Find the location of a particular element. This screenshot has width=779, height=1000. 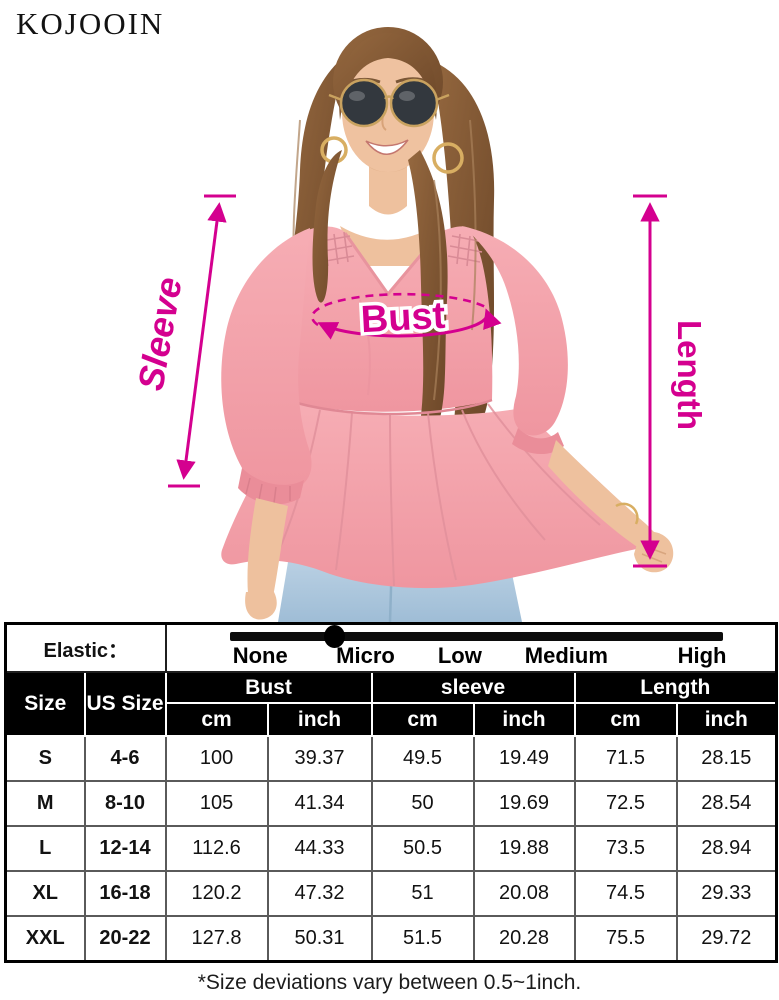

col-header-sleeve: sleeve is located at coordinates (473, 687).